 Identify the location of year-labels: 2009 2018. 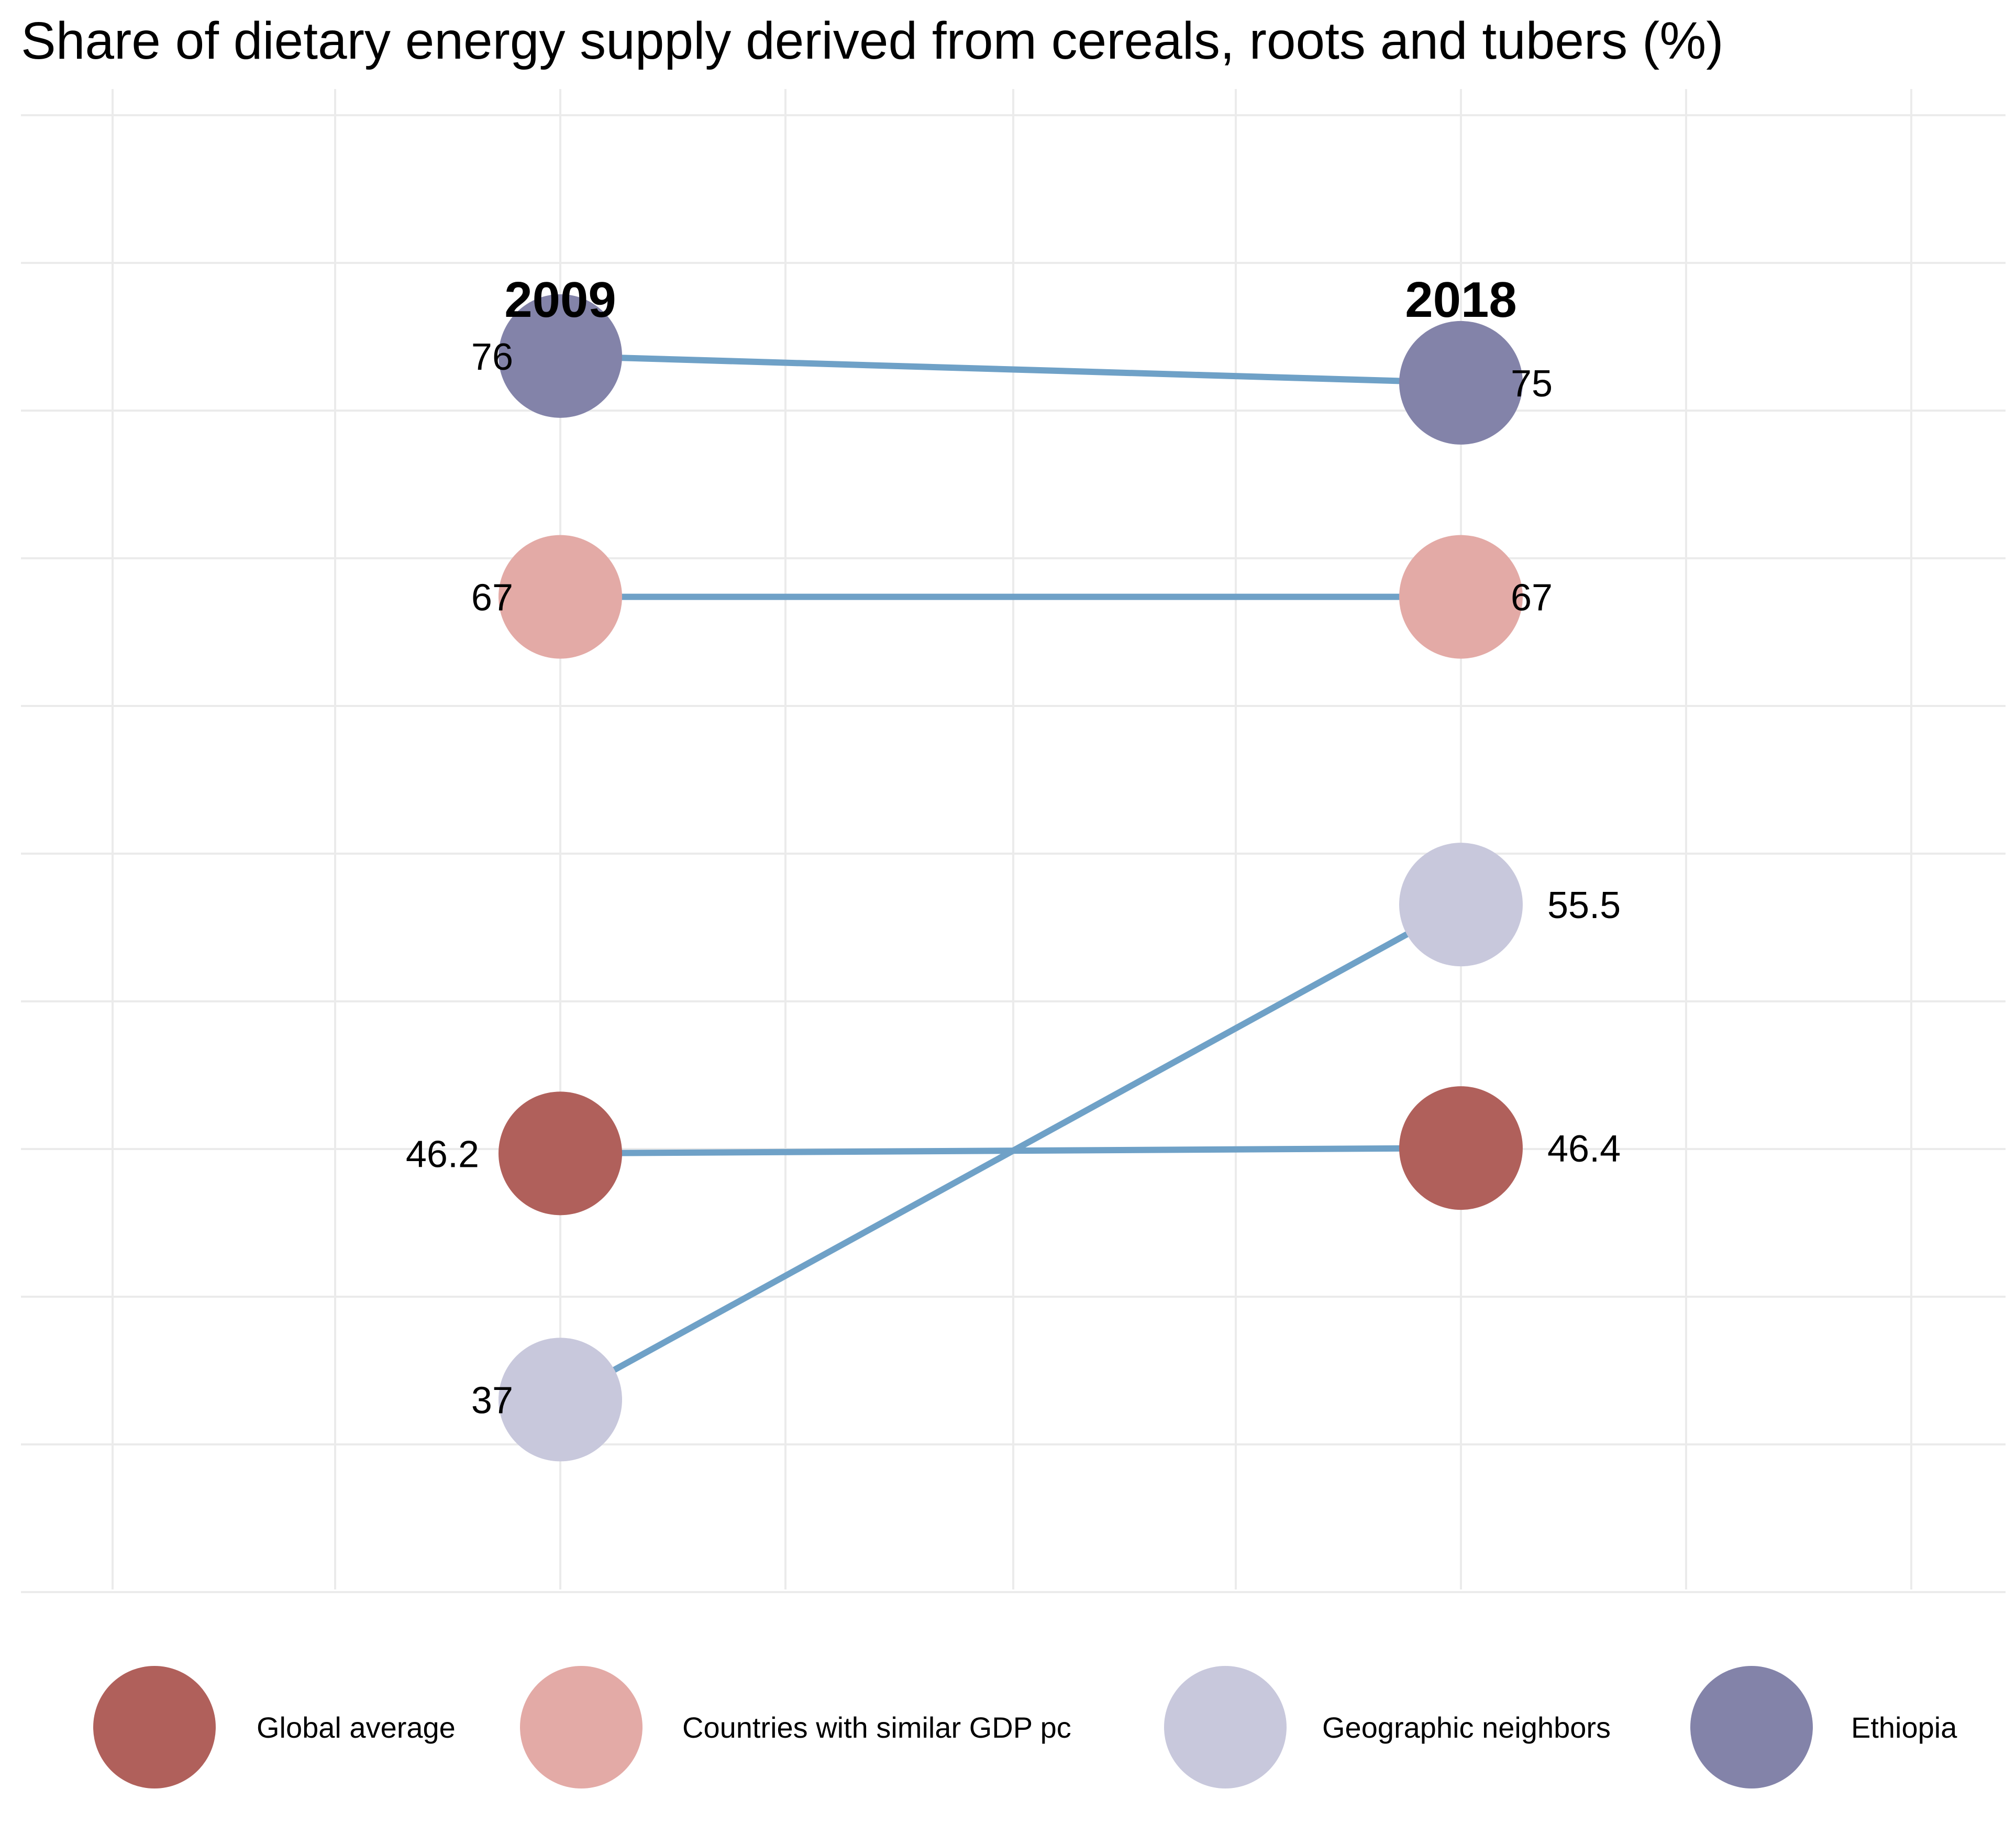
(1011, 300).